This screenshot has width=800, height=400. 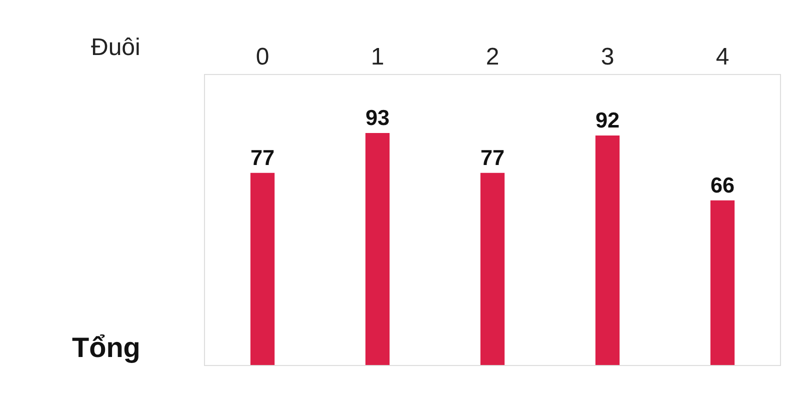 I want to click on data-label: 93, so click(x=377, y=117).